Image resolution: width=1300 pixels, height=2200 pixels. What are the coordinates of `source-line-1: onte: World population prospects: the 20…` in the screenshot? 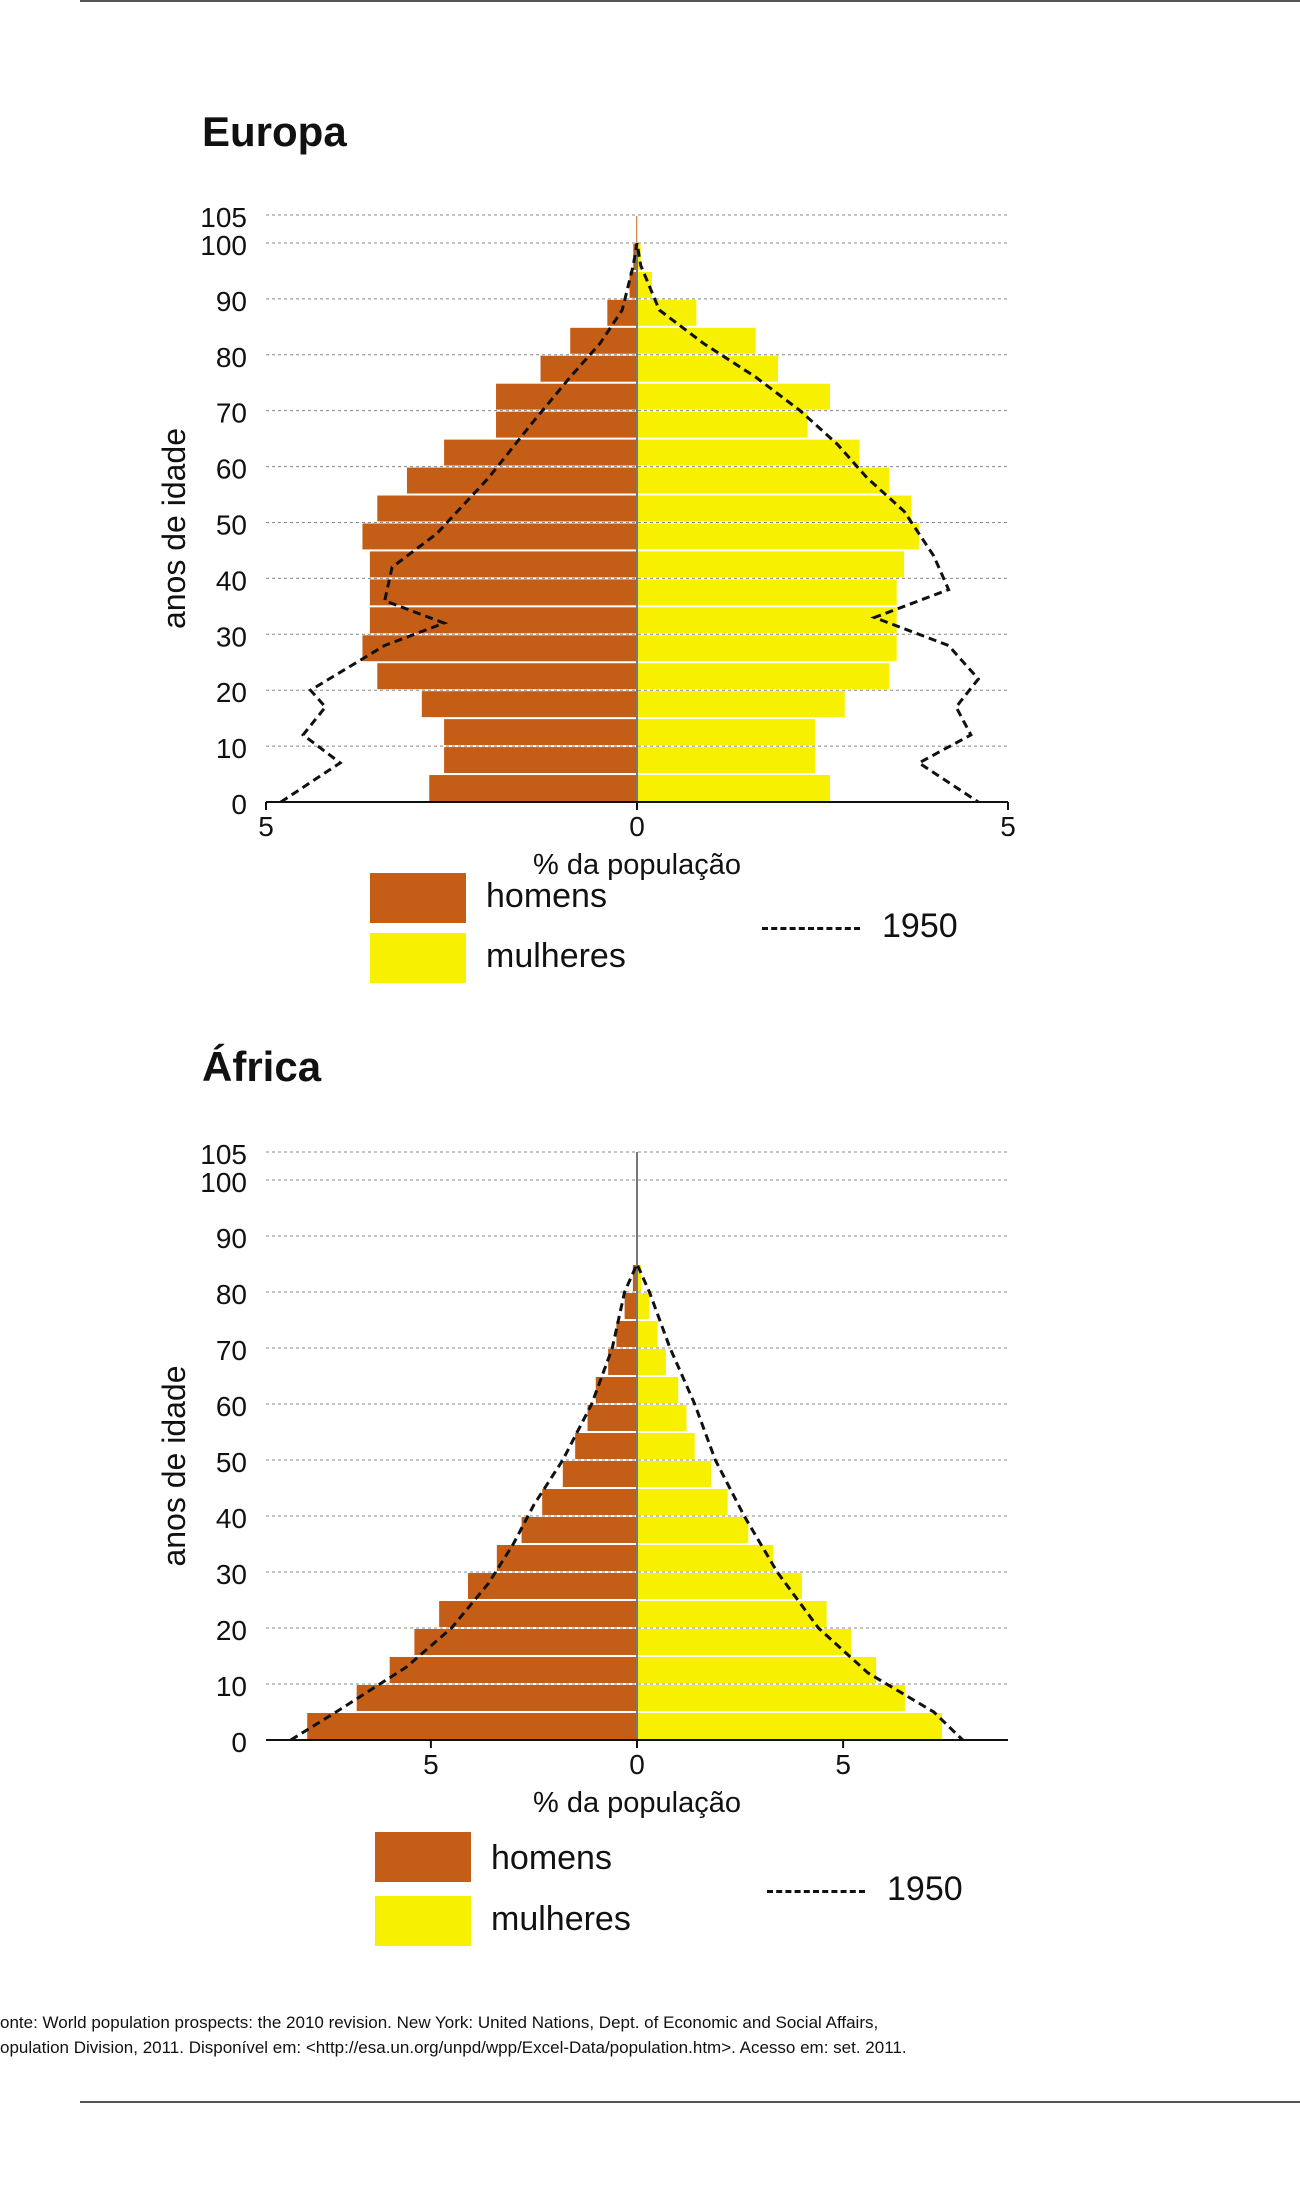 It's located at (439, 2022).